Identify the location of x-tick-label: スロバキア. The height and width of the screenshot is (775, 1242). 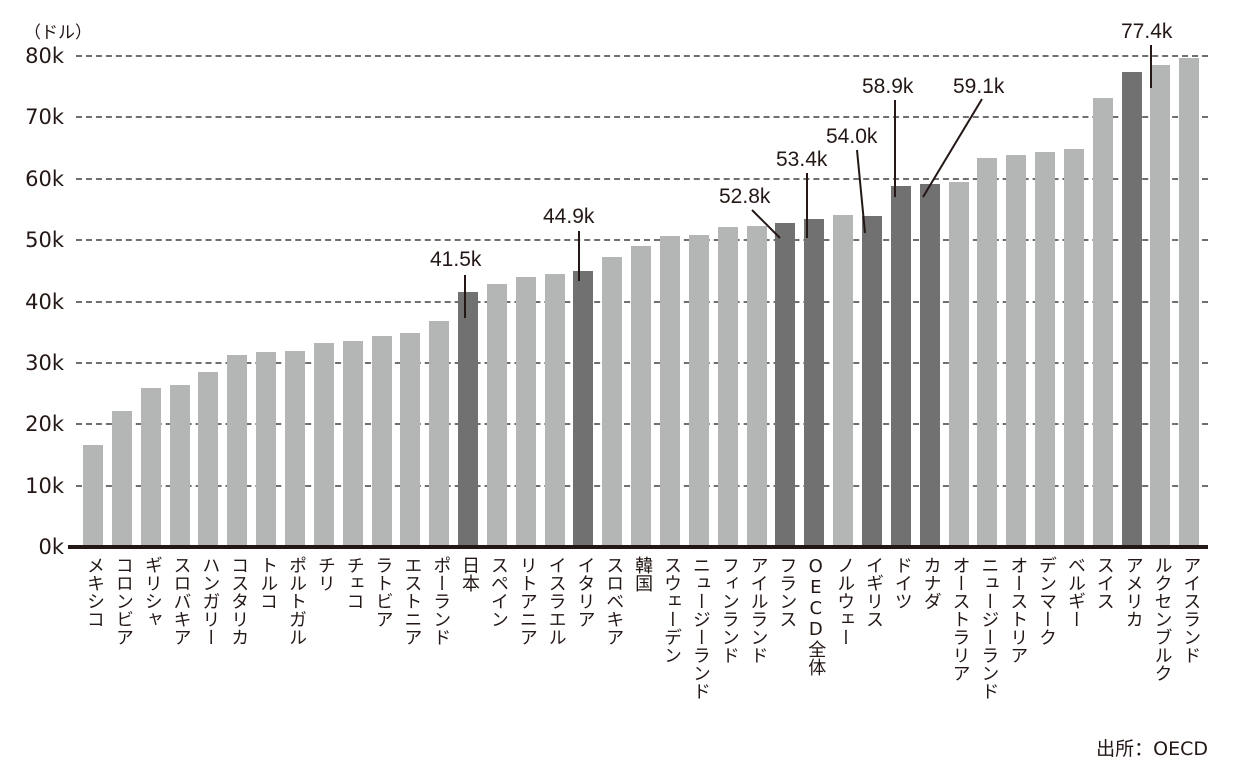
(181, 601).